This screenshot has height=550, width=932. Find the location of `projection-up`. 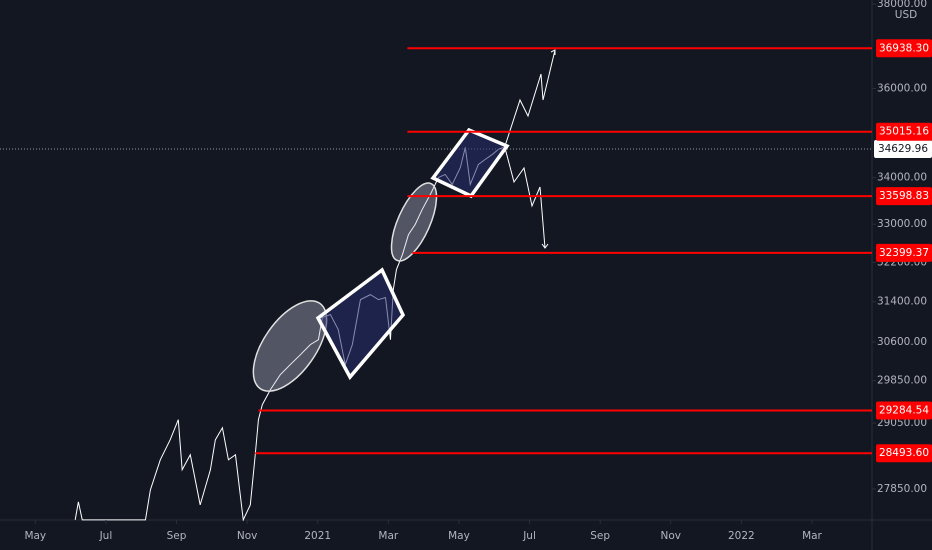

projection-up is located at coordinates (530, 98).